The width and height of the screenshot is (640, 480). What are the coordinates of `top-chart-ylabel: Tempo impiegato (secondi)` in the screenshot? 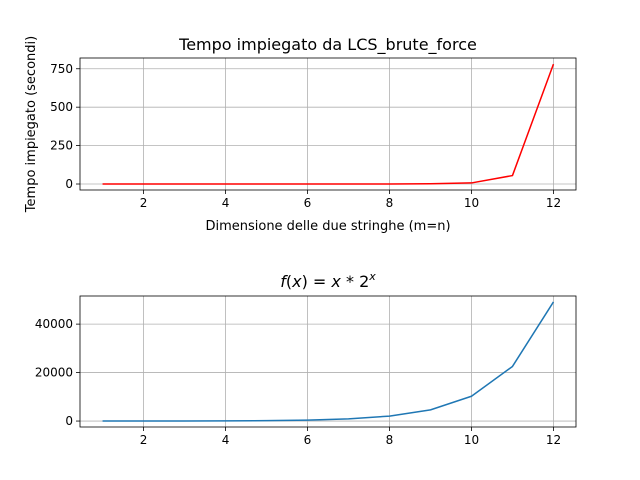 It's located at (31, 124).